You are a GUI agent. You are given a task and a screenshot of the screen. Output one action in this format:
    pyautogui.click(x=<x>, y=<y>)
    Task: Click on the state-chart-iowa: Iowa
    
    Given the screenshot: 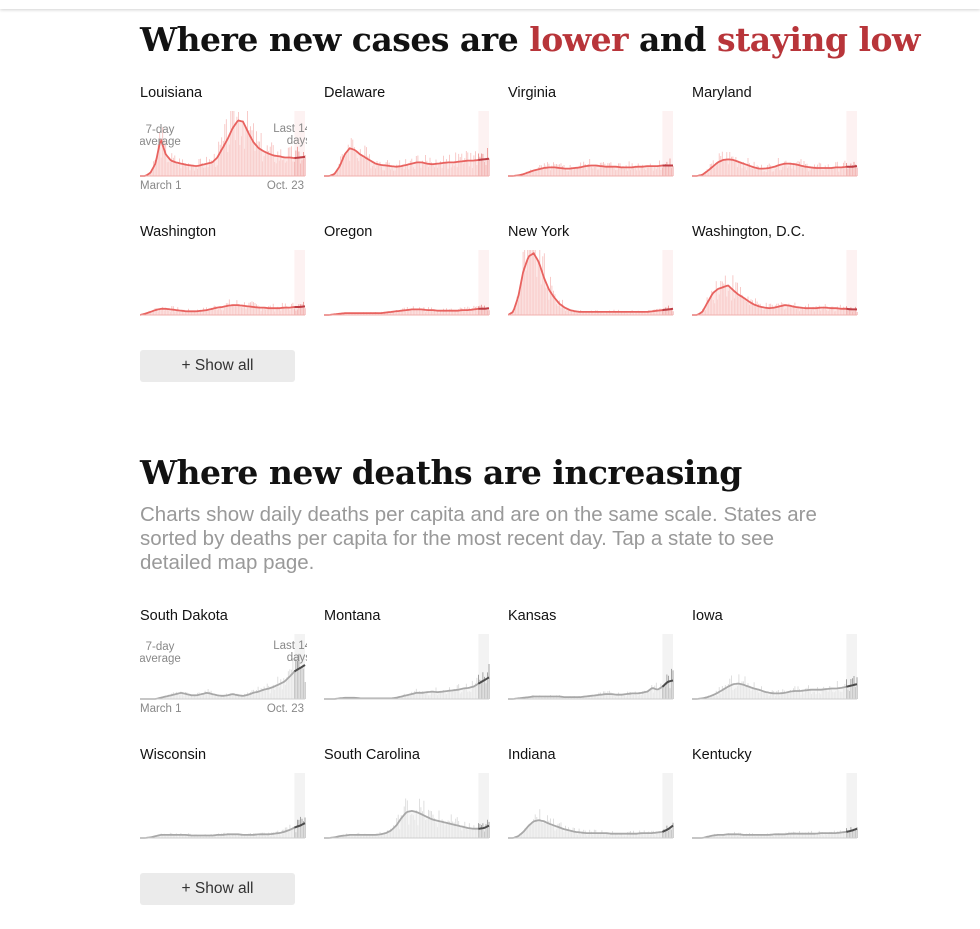 What is the action you would take?
    pyautogui.click(x=775, y=670)
    